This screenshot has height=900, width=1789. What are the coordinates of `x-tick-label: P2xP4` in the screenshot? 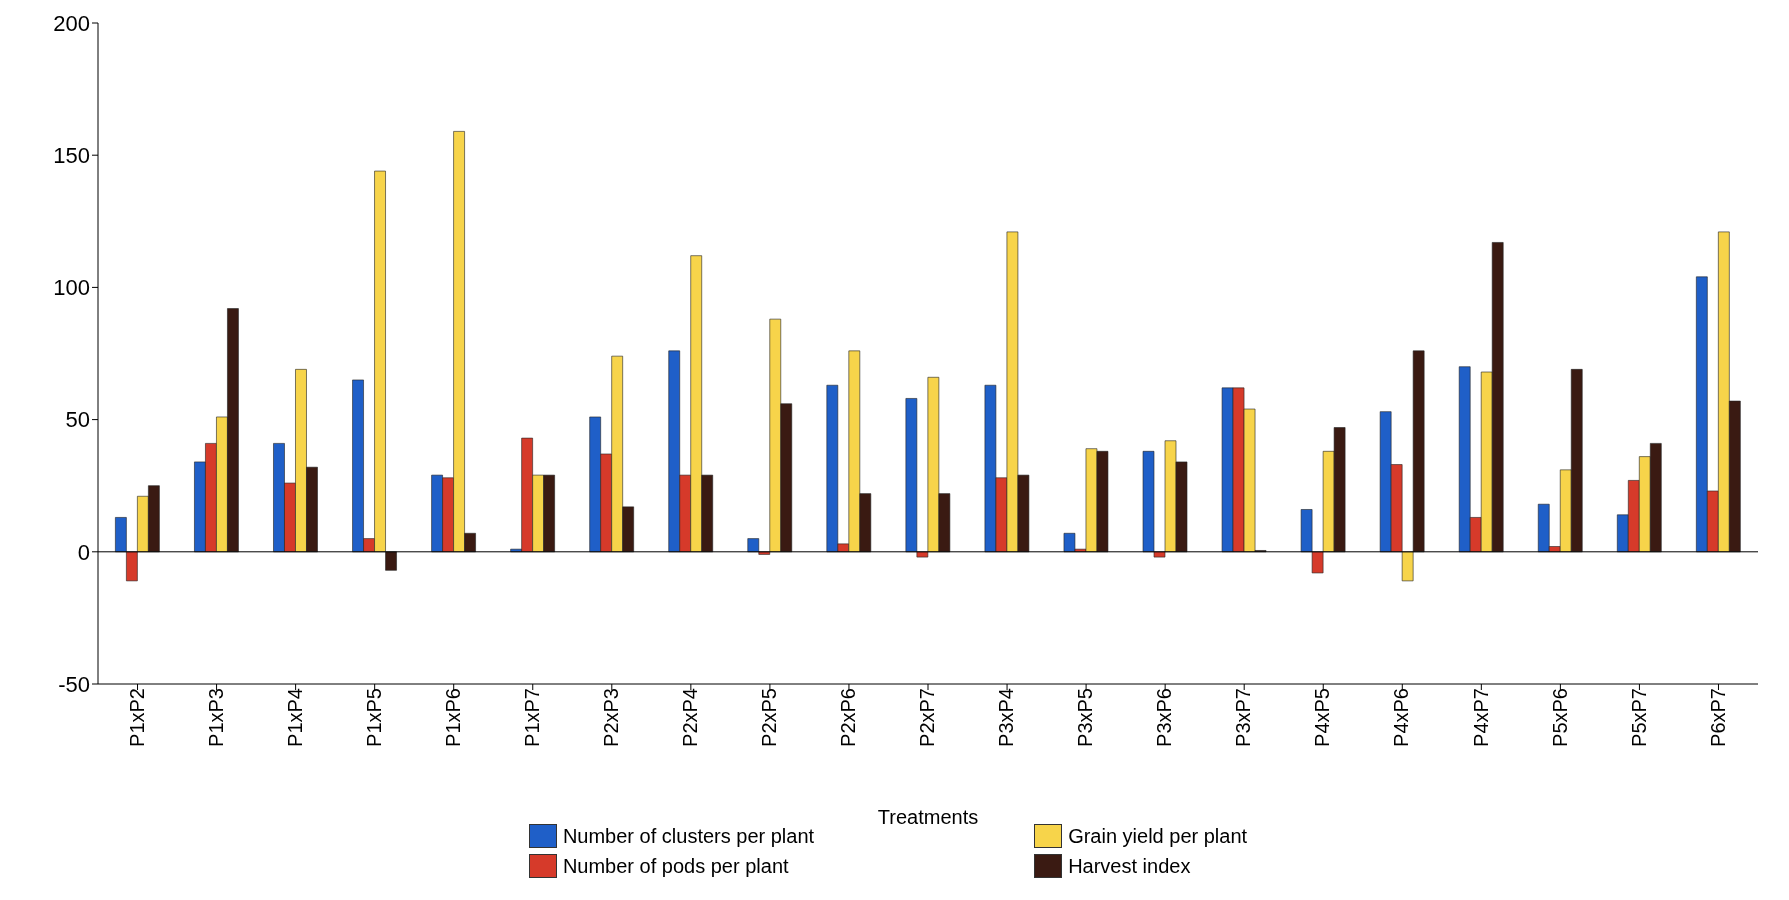 It's located at (690, 717).